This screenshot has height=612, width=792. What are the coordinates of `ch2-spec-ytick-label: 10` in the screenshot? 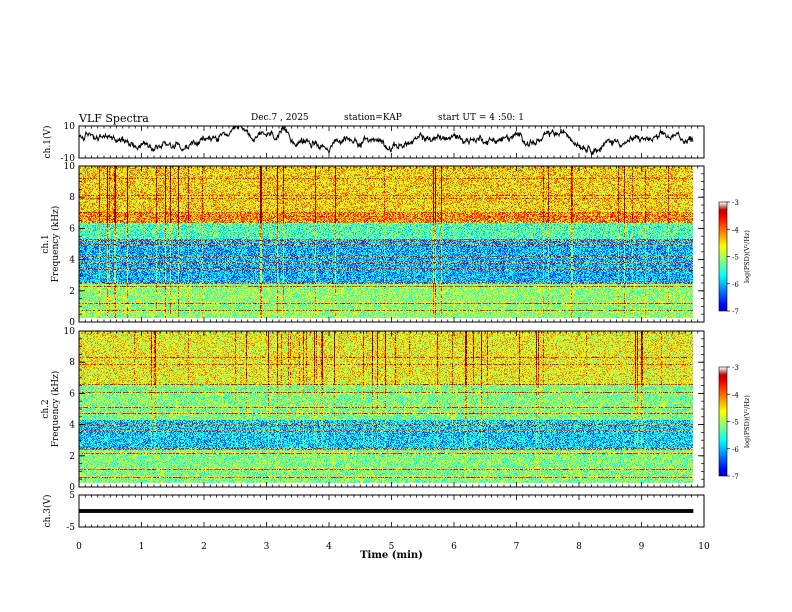 It's located at (70, 332).